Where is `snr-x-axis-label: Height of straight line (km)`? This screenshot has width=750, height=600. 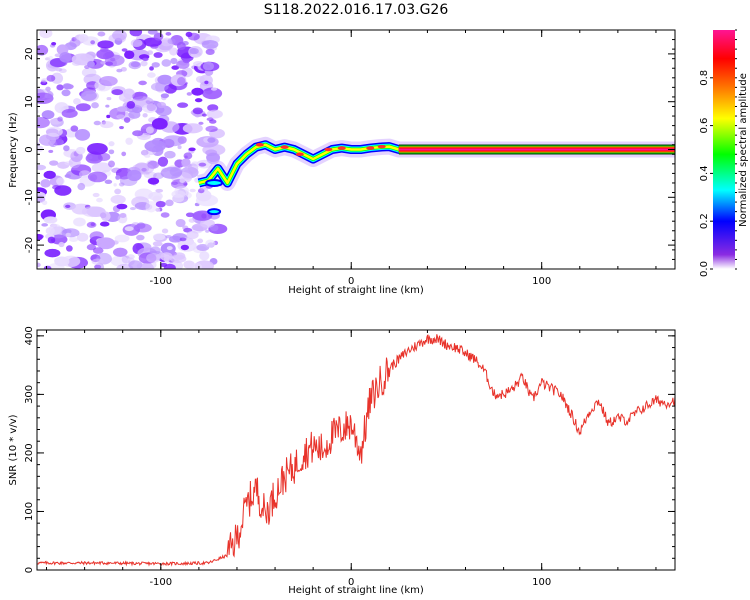
snr-x-axis-label: Height of straight line (km) is located at coordinates (356, 590).